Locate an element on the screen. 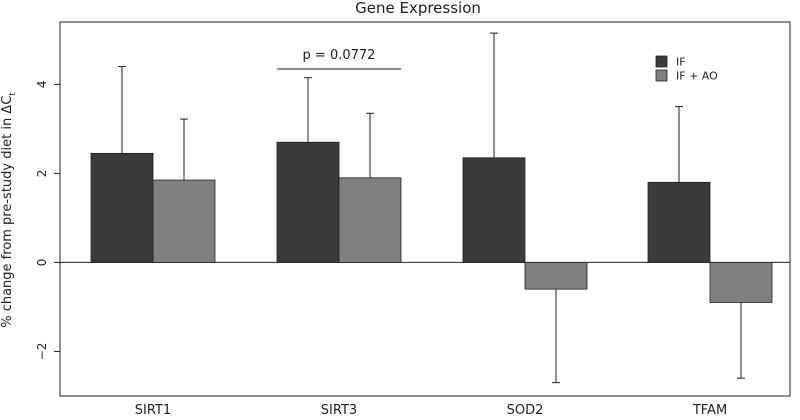 This screenshot has width=800, height=420. y-tick-label: 2 is located at coordinates (42, 174).